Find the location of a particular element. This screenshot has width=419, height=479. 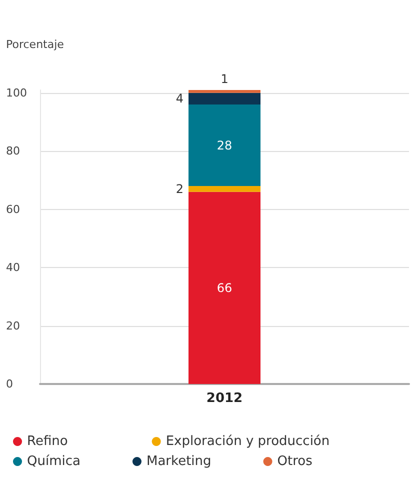

y-tick-label: 40 is located at coordinates (13, 267).